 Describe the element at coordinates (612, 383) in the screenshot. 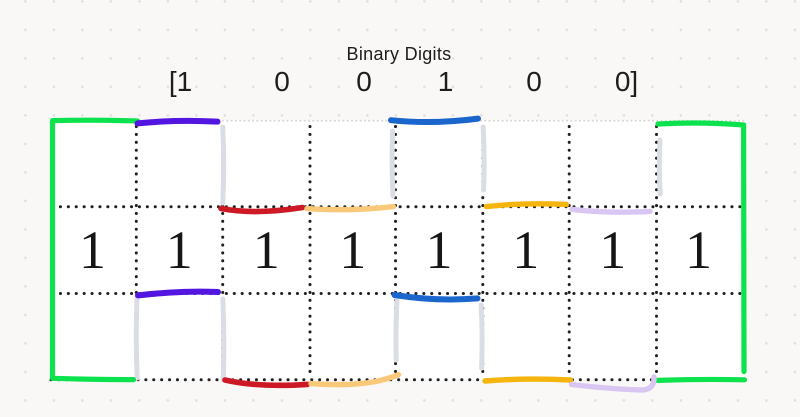

I see `lavender-bottom-stroke` at that location.